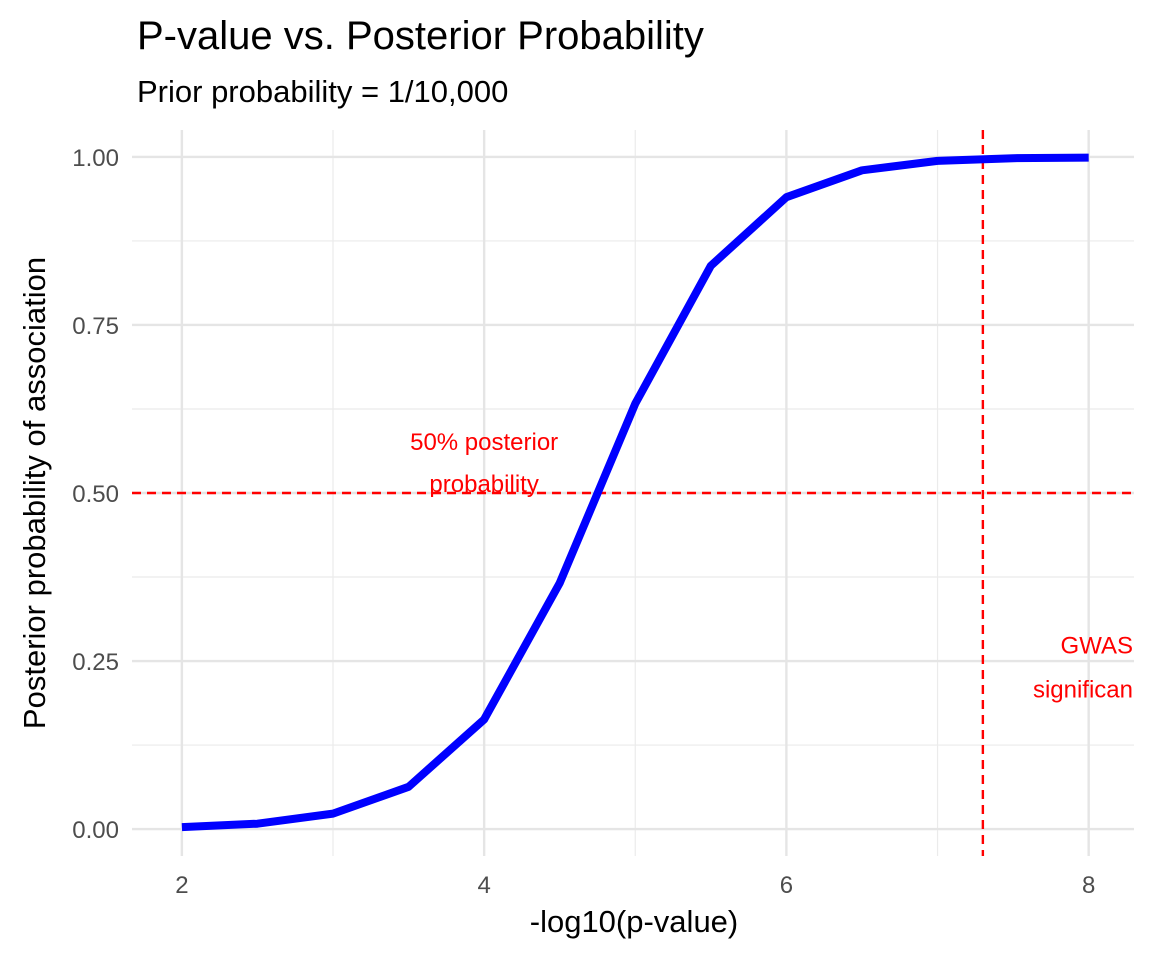 This screenshot has height=960, width=1152. I want to click on annotation-gwas-line: GWAS, so click(1097, 646).